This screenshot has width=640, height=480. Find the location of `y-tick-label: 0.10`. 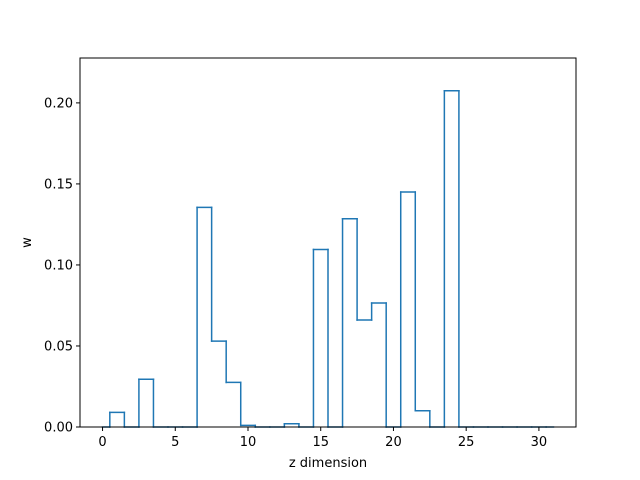

y-tick-label: 0.10 is located at coordinates (58, 265).